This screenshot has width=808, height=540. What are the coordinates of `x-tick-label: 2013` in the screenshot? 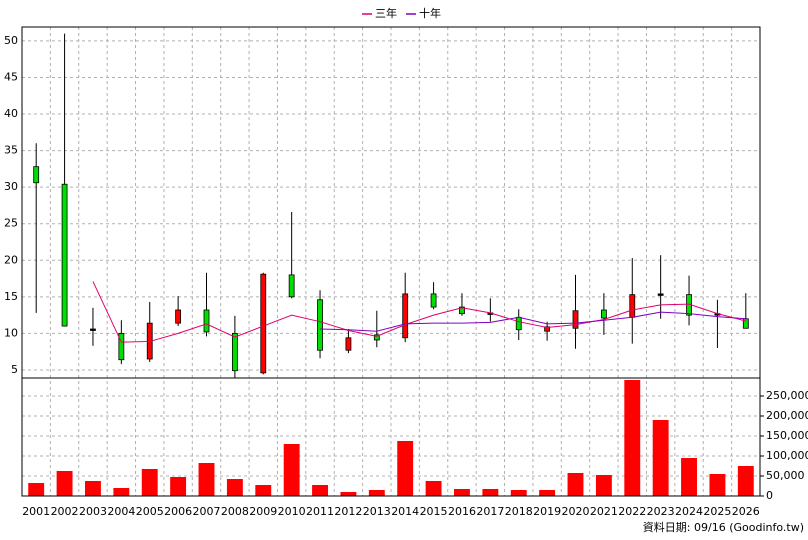 It's located at (377, 511).